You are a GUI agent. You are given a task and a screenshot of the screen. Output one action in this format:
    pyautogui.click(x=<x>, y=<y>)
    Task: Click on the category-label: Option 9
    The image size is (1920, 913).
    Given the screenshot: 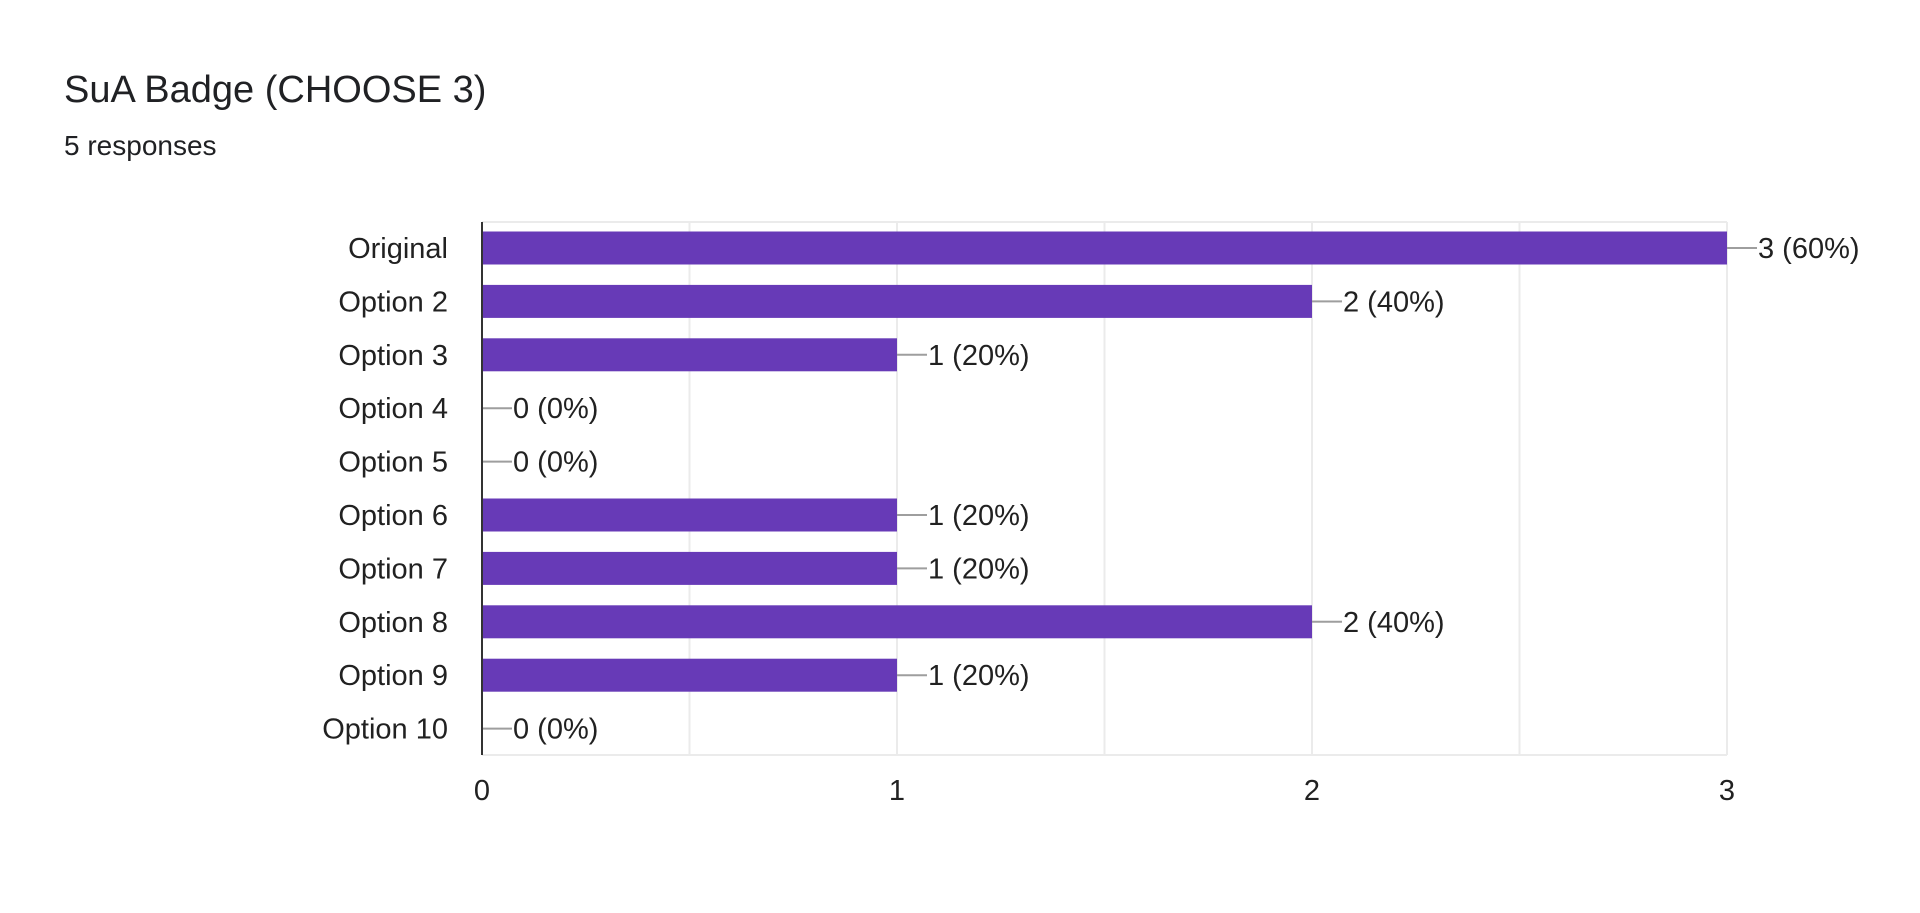 What is the action you would take?
    pyautogui.click(x=393, y=676)
    